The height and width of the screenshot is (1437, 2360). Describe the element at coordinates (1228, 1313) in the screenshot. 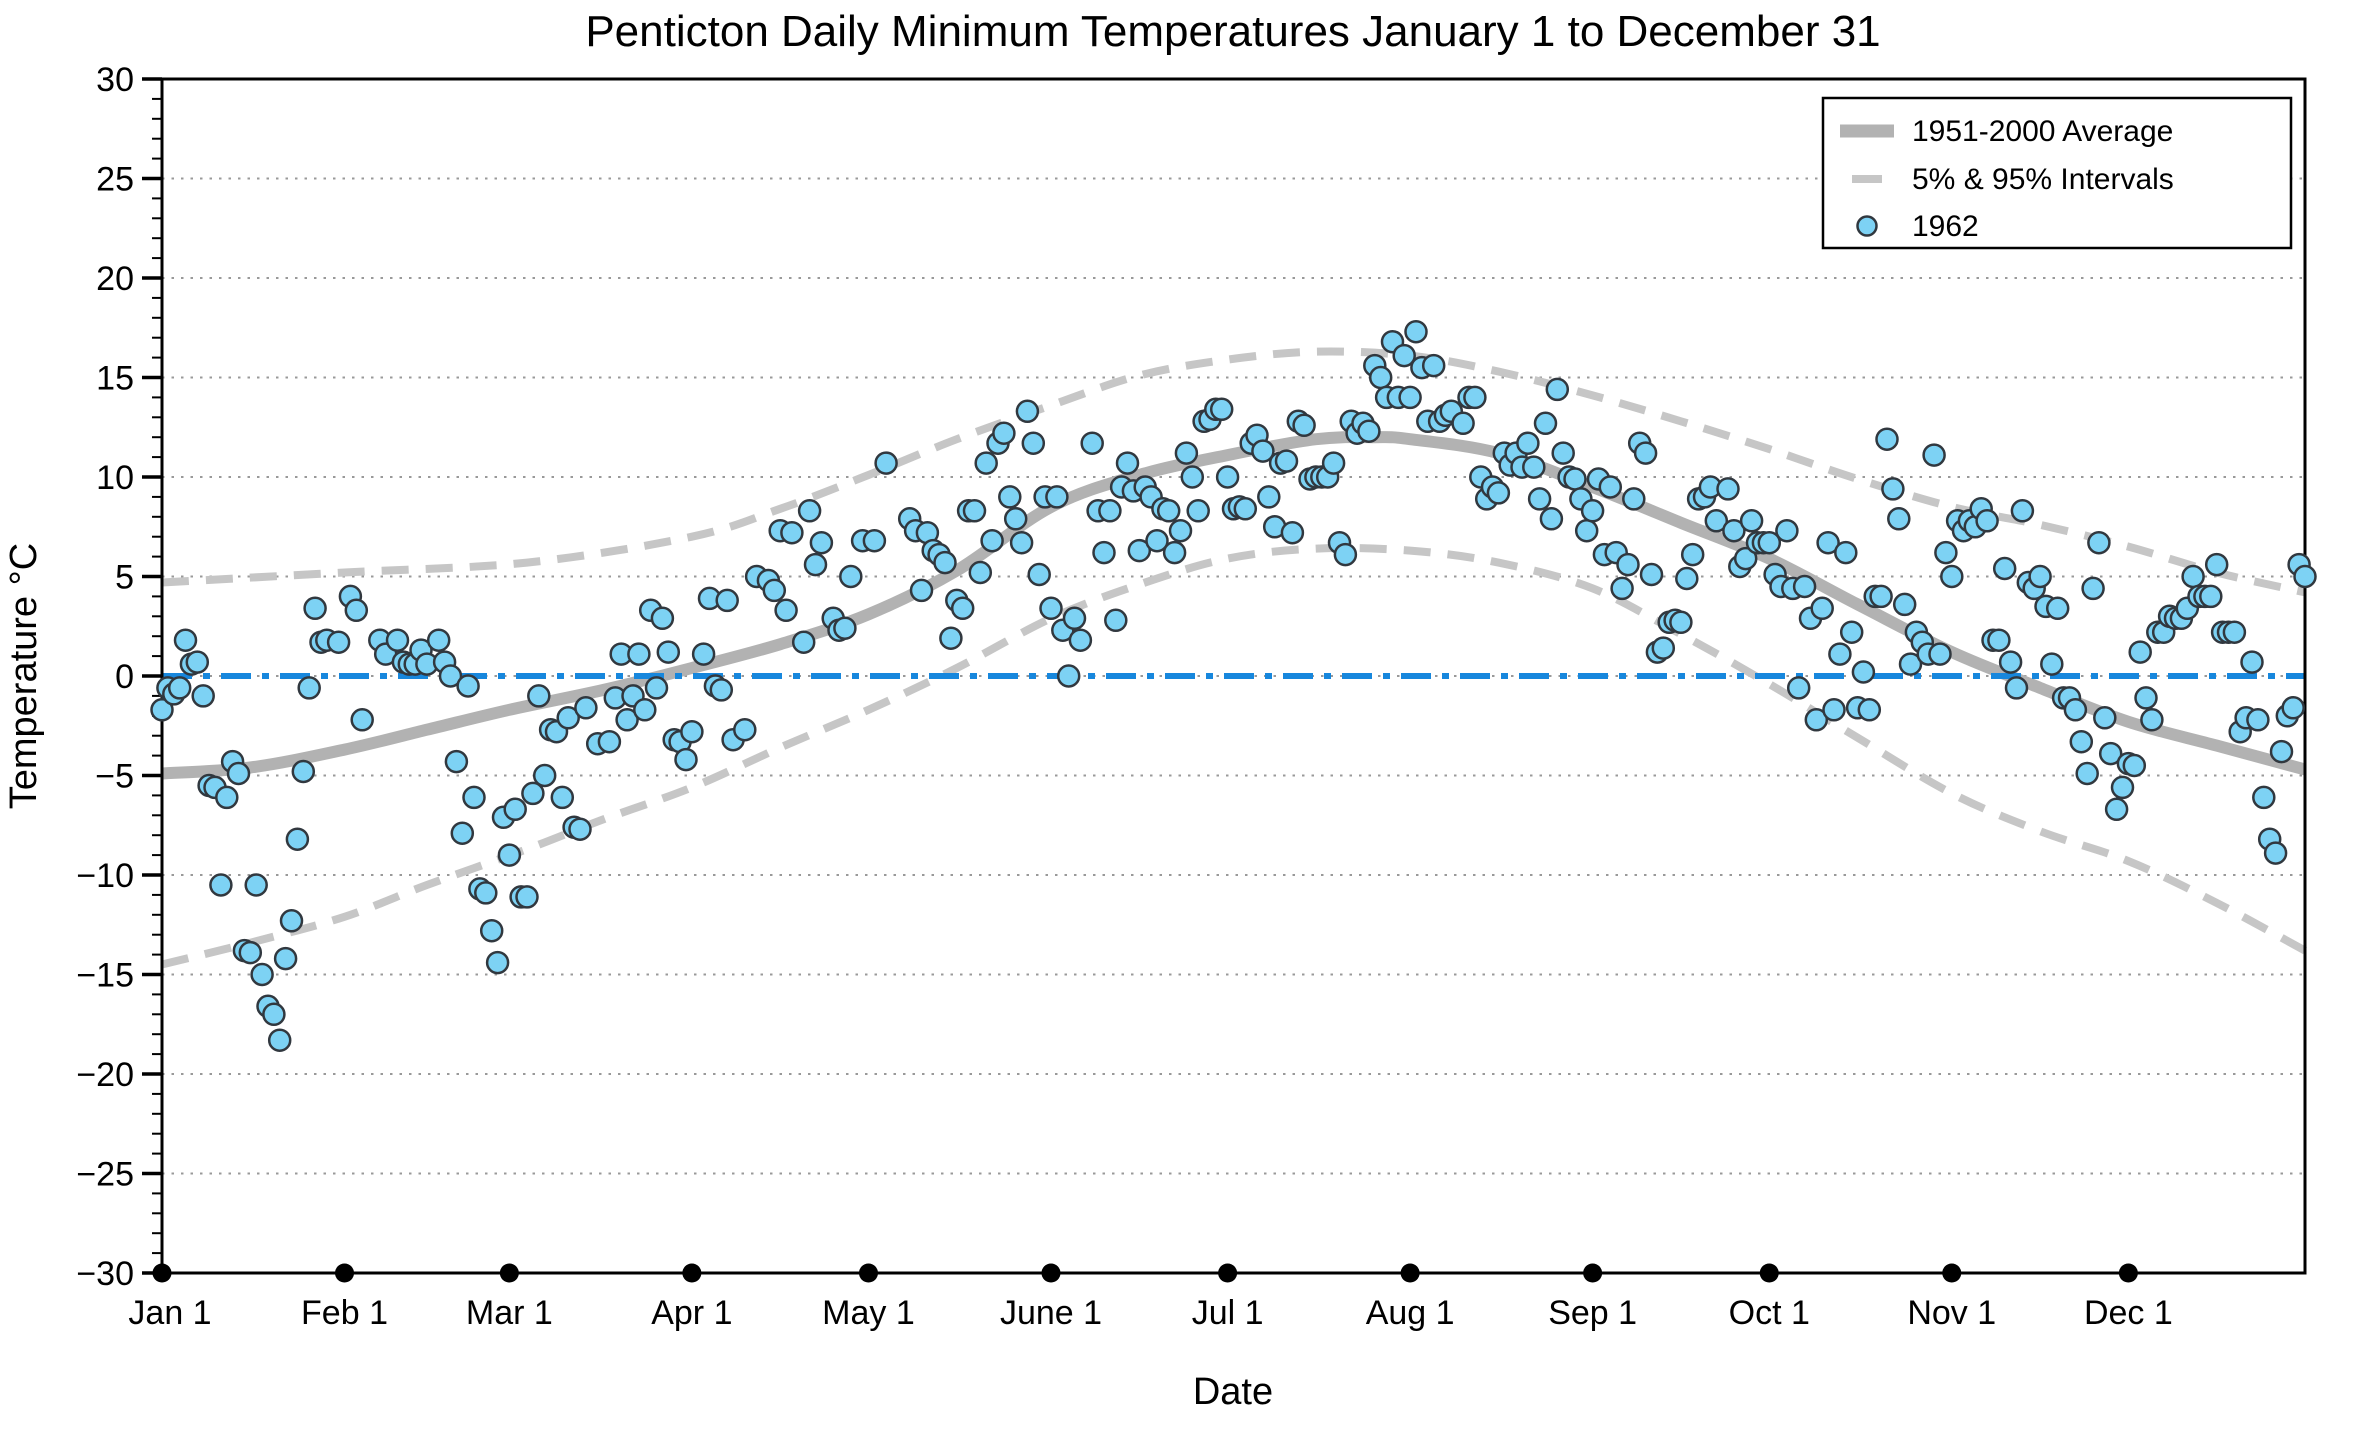

I see `x-tick-label: Jul 1` at that location.